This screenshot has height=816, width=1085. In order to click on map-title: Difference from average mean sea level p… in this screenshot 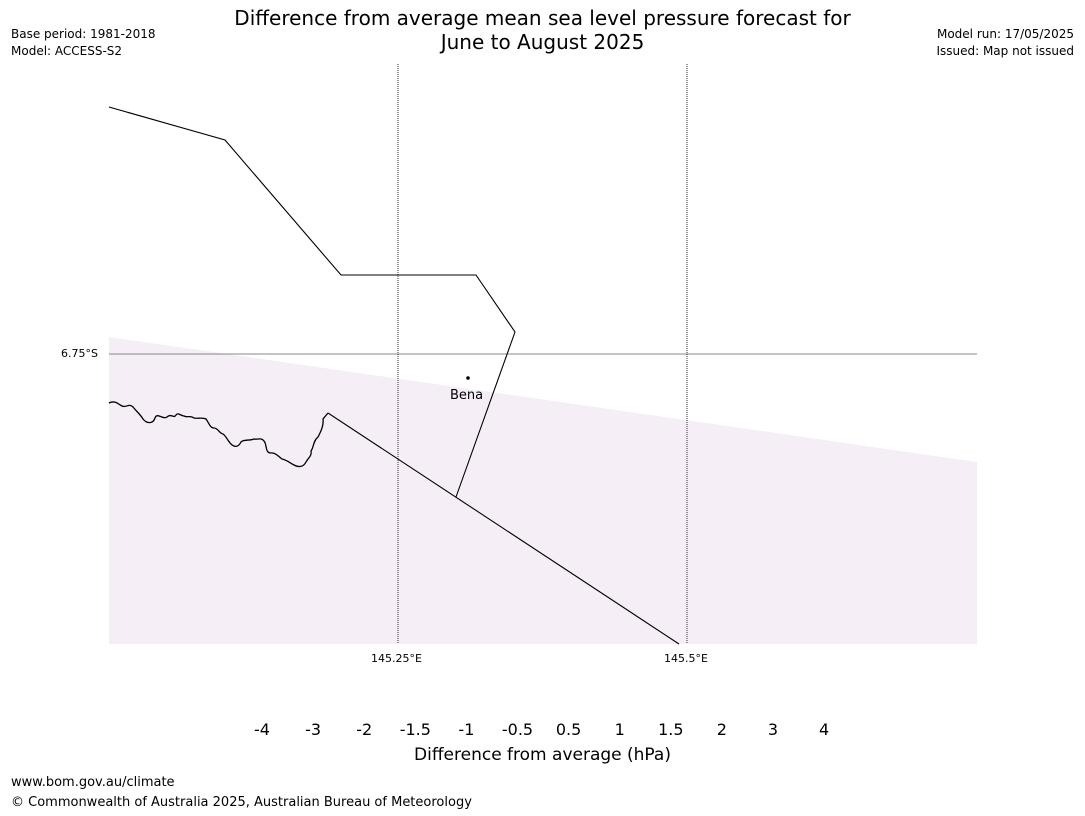, I will do `click(542, 30)`.